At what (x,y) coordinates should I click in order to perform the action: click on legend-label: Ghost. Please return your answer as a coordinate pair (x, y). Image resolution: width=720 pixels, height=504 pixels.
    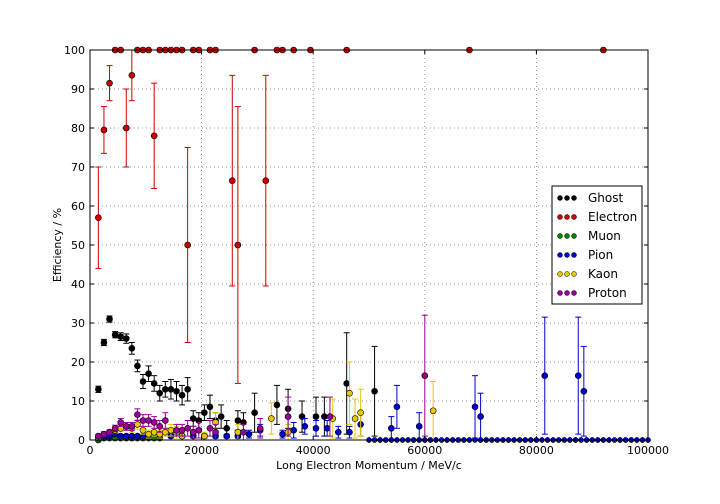
    Looking at the image, I should click on (605, 198).